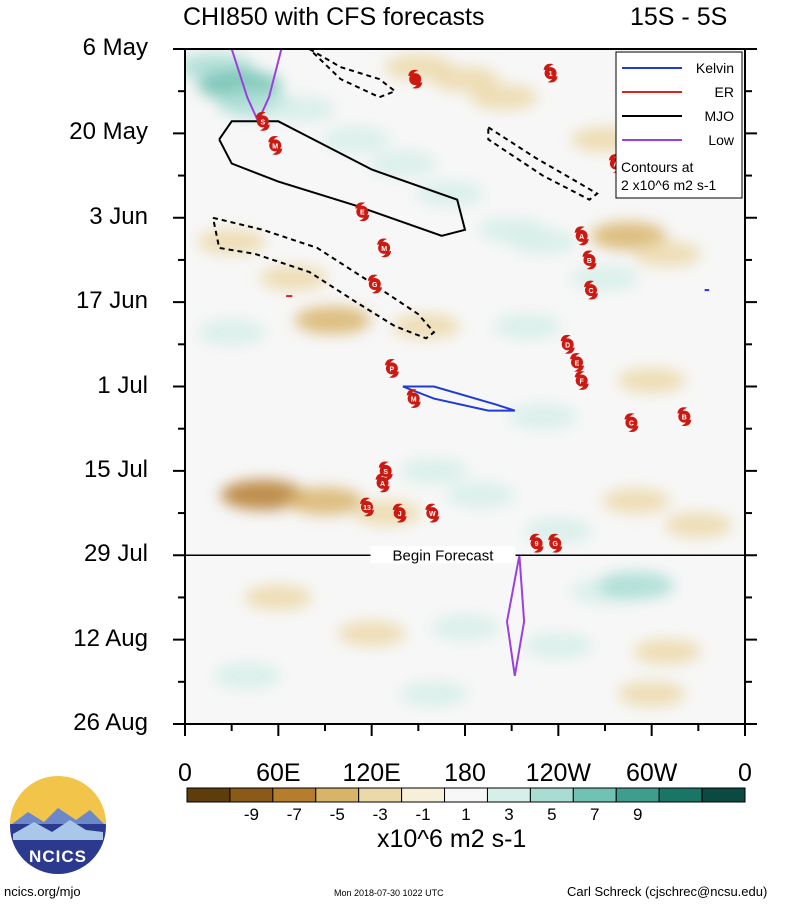 The width and height of the screenshot is (809, 907). What do you see at coordinates (715, 68) in the screenshot?
I see `legend-label-kelvin: Kelvin` at bounding box center [715, 68].